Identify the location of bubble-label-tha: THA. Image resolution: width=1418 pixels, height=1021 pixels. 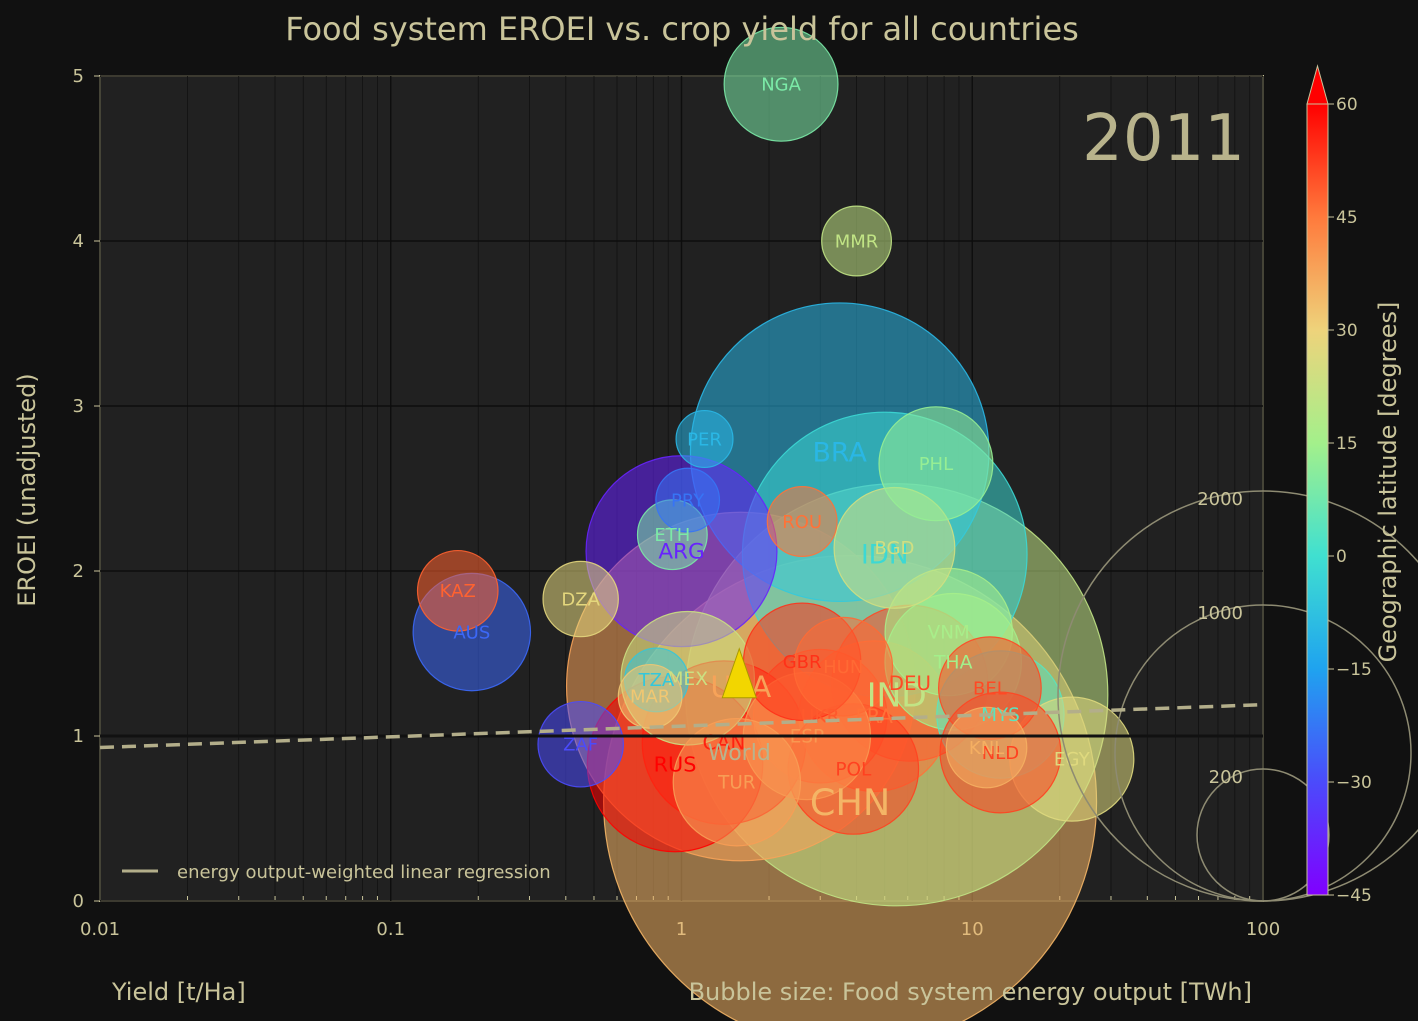
(953, 662).